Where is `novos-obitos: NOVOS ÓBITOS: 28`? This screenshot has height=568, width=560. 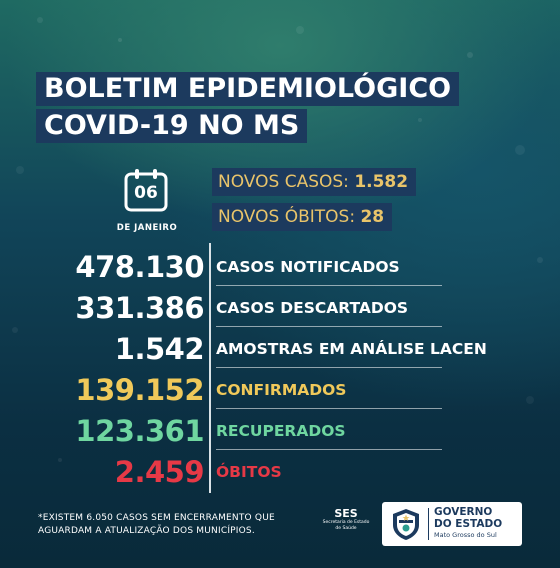 novos-obitos: NOVOS ÓBITOS: 28 is located at coordinates (302, 217).